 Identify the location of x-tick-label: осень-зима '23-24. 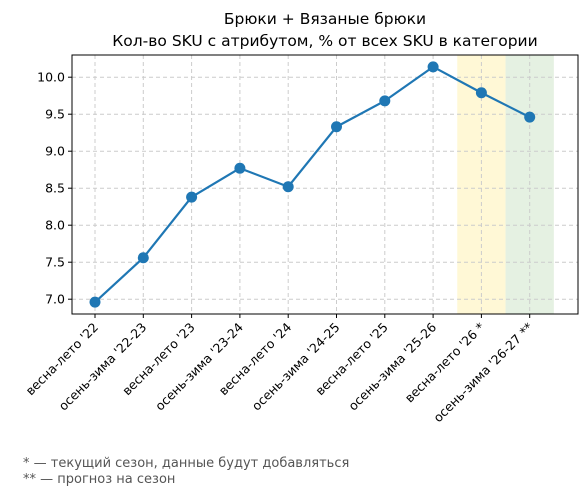
(199, 366).